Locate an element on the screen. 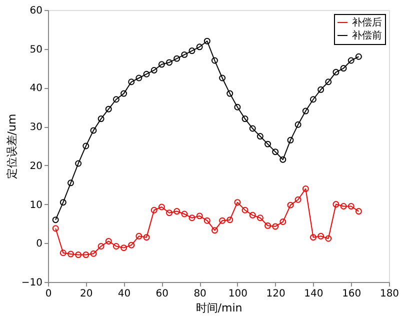  y-tick-label: 50 is located at coordinates (36, 50).